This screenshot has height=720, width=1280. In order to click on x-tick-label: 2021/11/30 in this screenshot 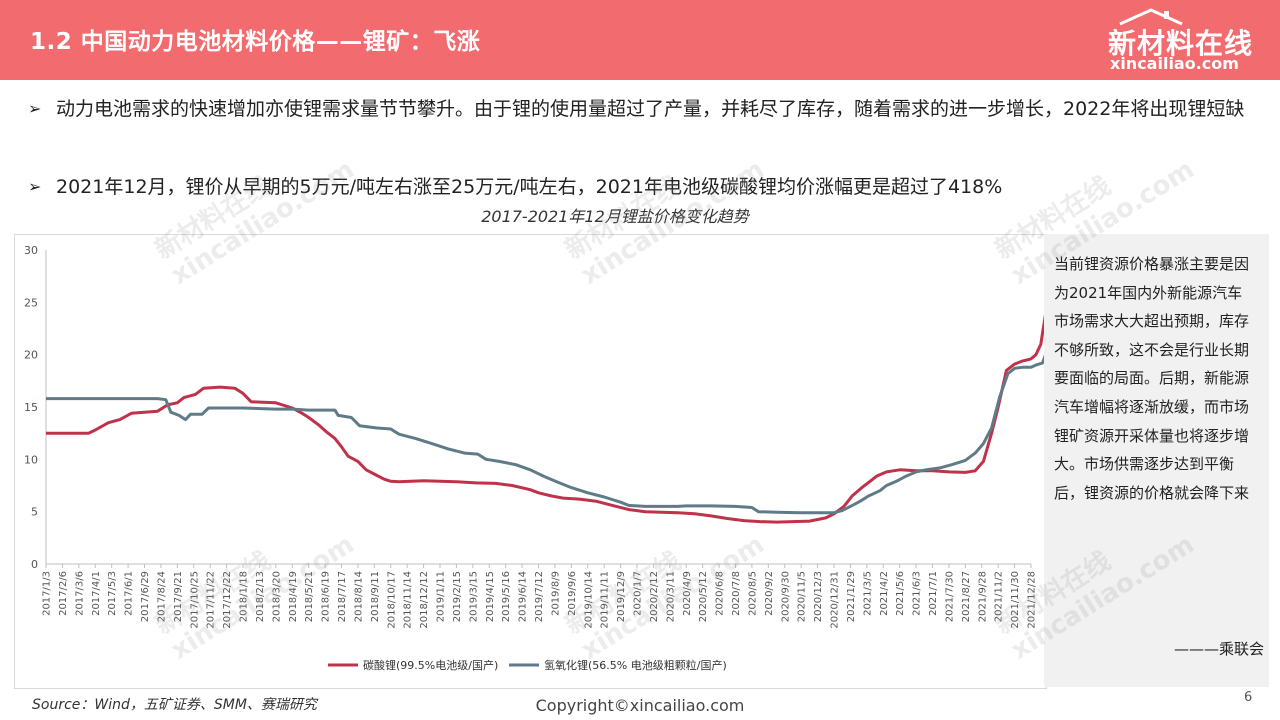, I will do `click(1015, 600)`.